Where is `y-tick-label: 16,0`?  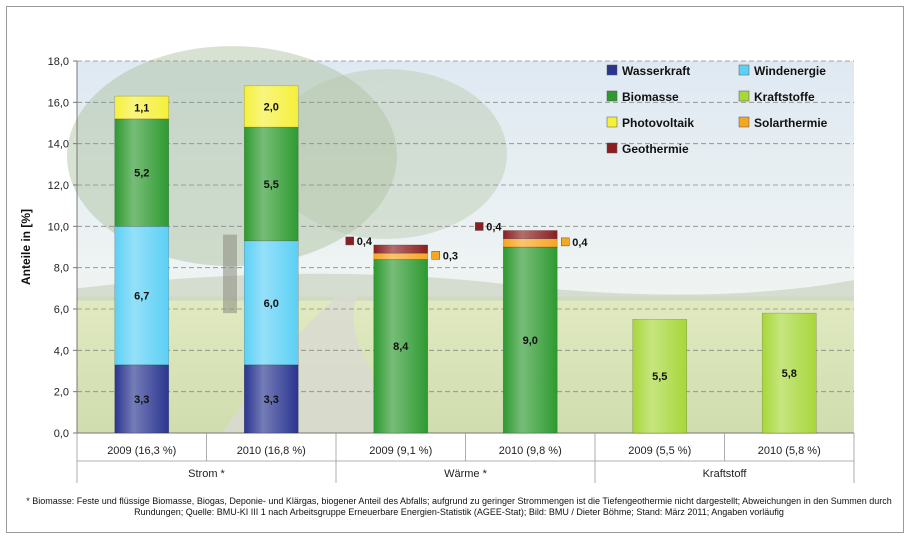
y-tick-label: 16,0 is located at coordinates (58, 103).